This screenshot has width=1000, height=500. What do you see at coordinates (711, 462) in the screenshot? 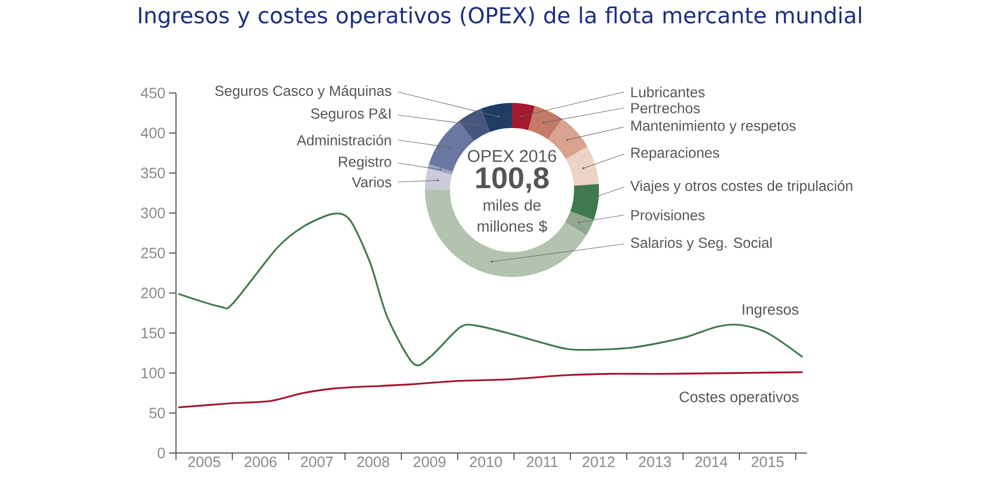
I see `x-tick-label: 2014` at bounding box center [711, 462].